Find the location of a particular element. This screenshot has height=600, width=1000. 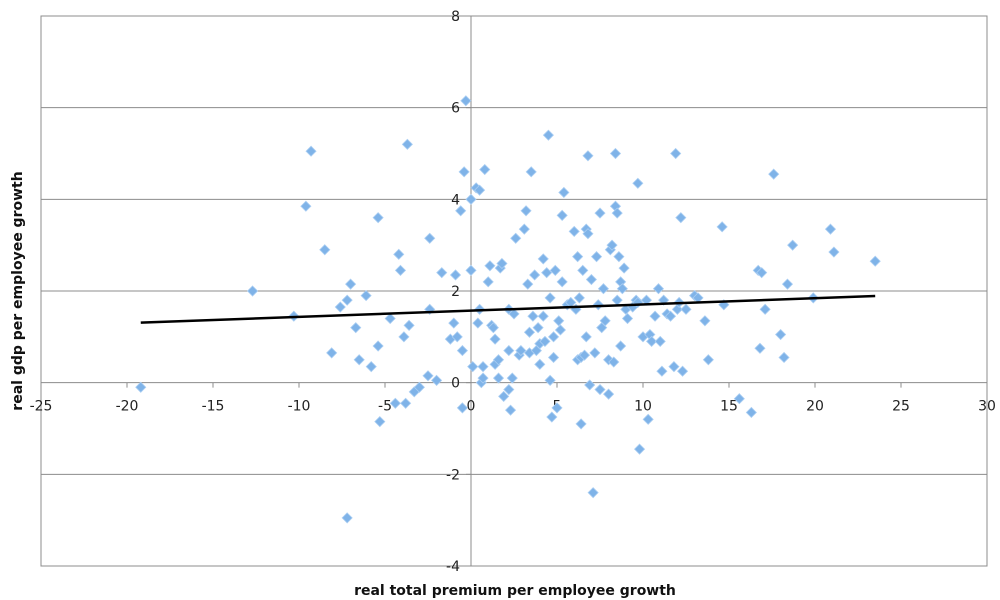

x-tick-label: -20 is located at coordinates (127, 407).